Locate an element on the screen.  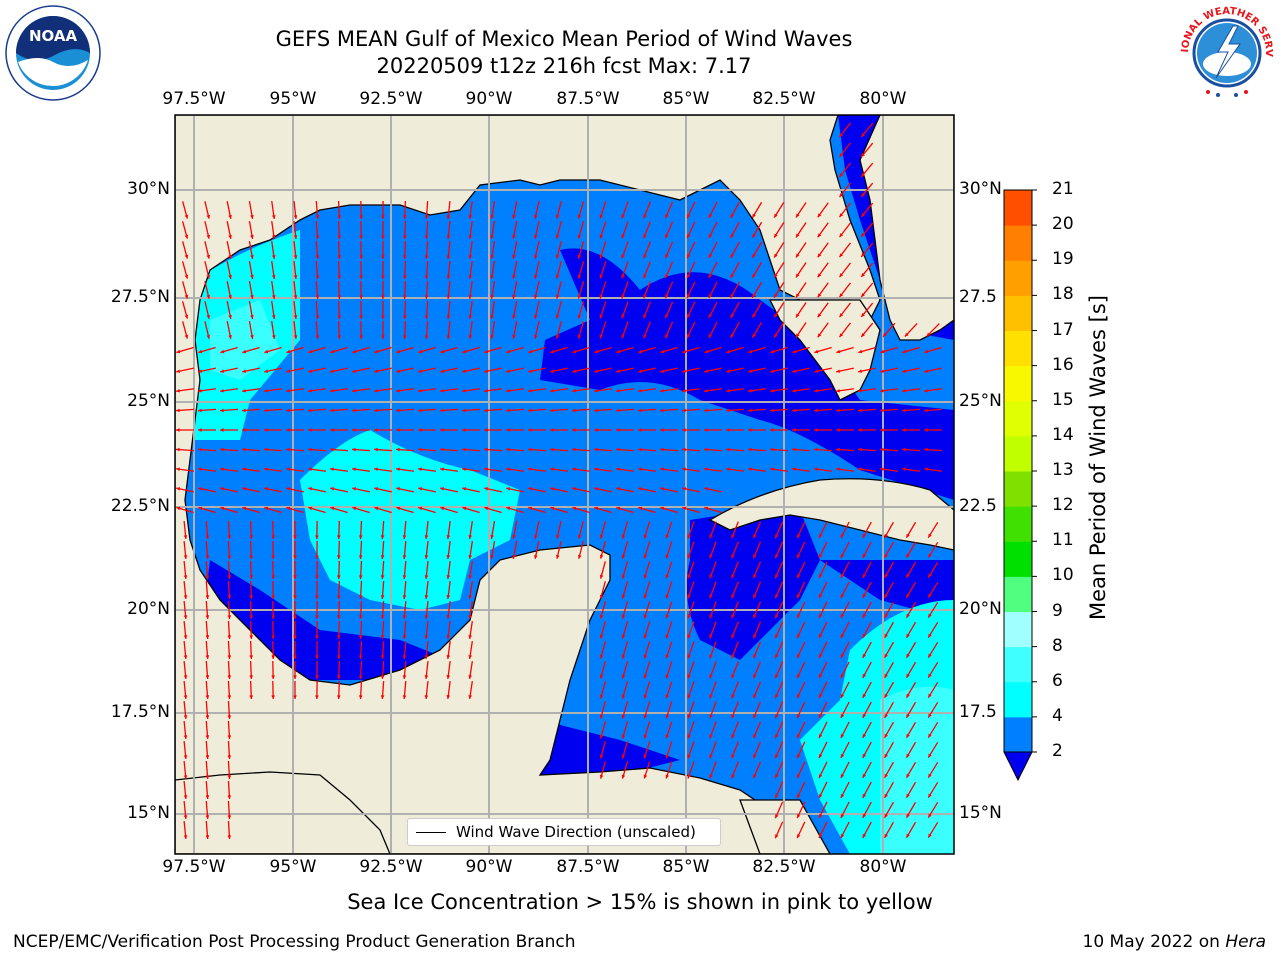
lon-tick-top: 95°W is located at coordinates (293, 99).